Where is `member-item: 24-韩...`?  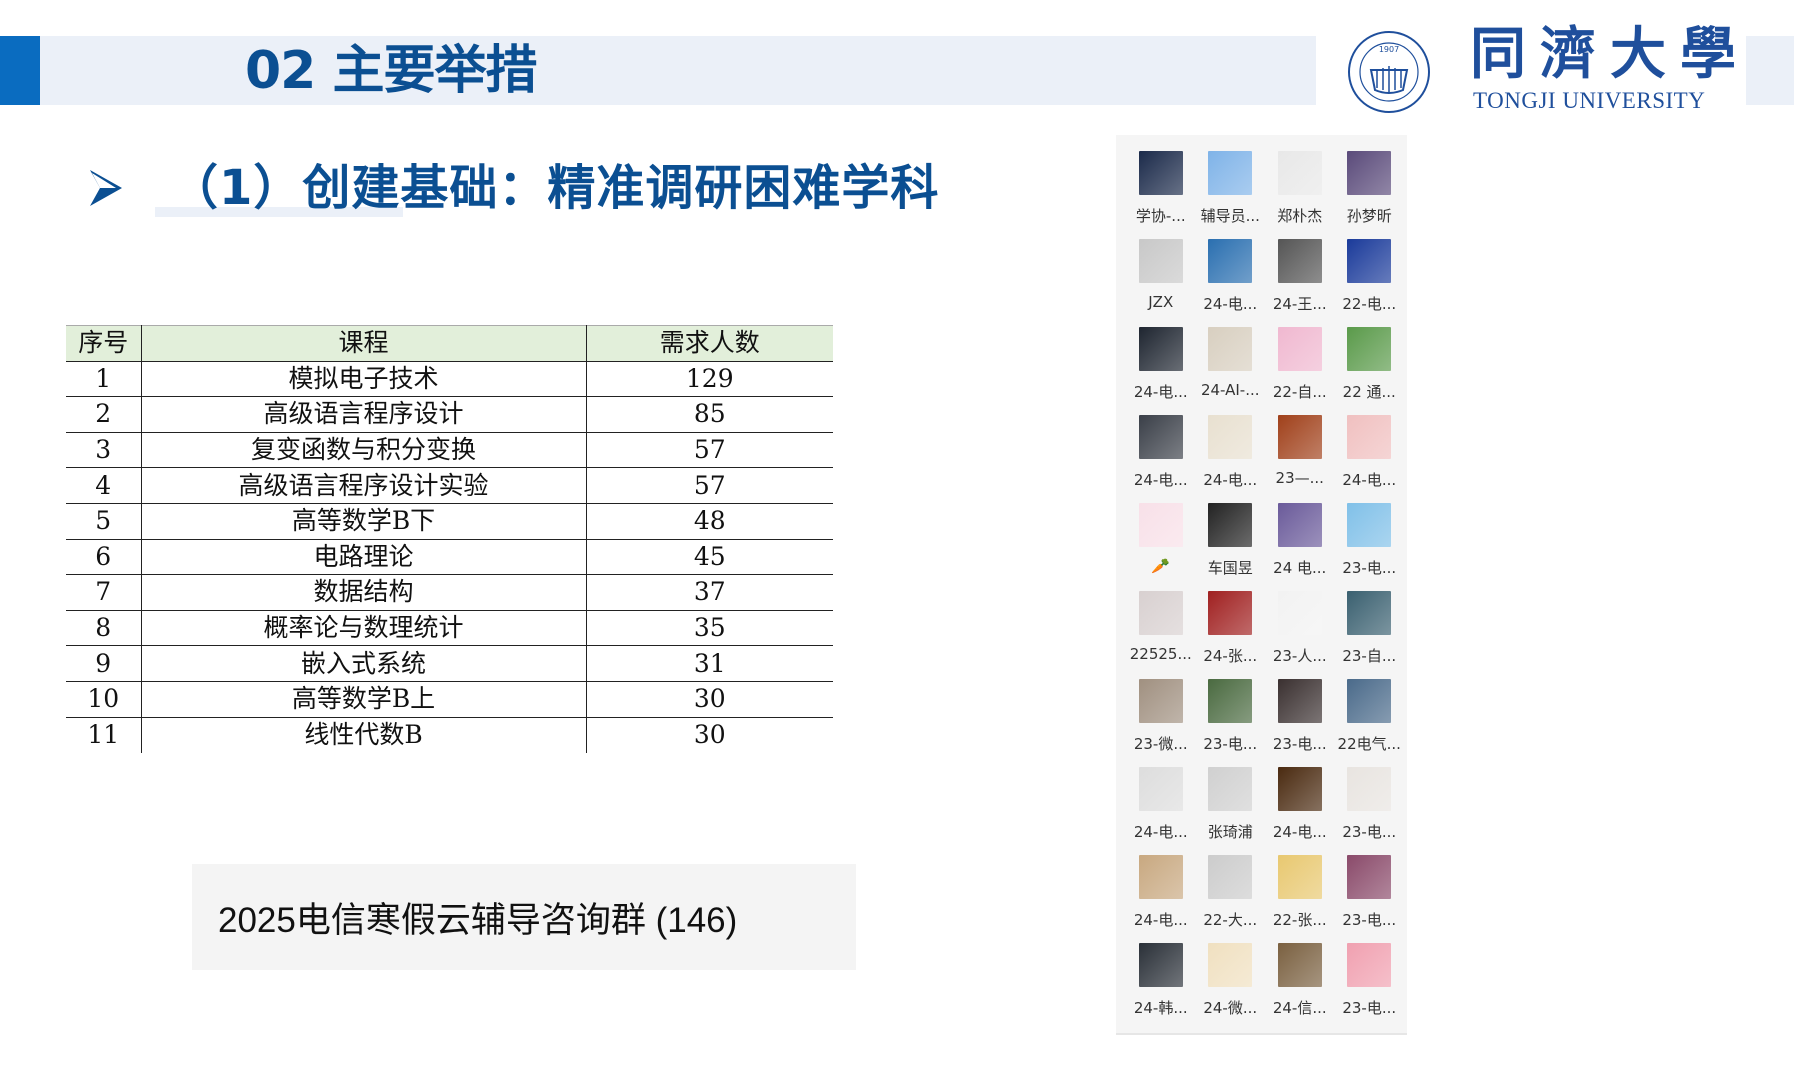 member-item: 24-韩... is located at coordinates (1161, 987).